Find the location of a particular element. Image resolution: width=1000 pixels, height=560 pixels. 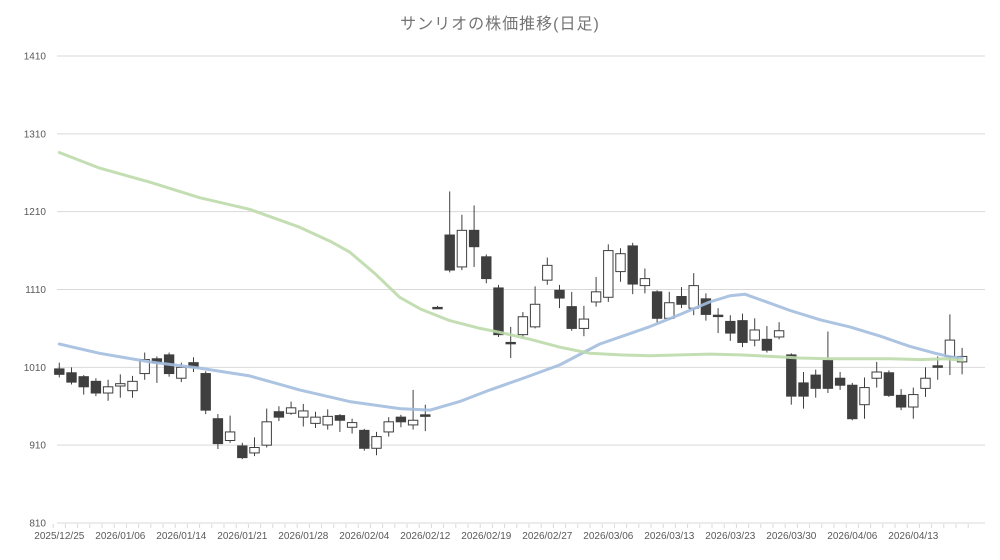

x-axis-date-label: 2026/01/21 is located at coordinates (242, 536).